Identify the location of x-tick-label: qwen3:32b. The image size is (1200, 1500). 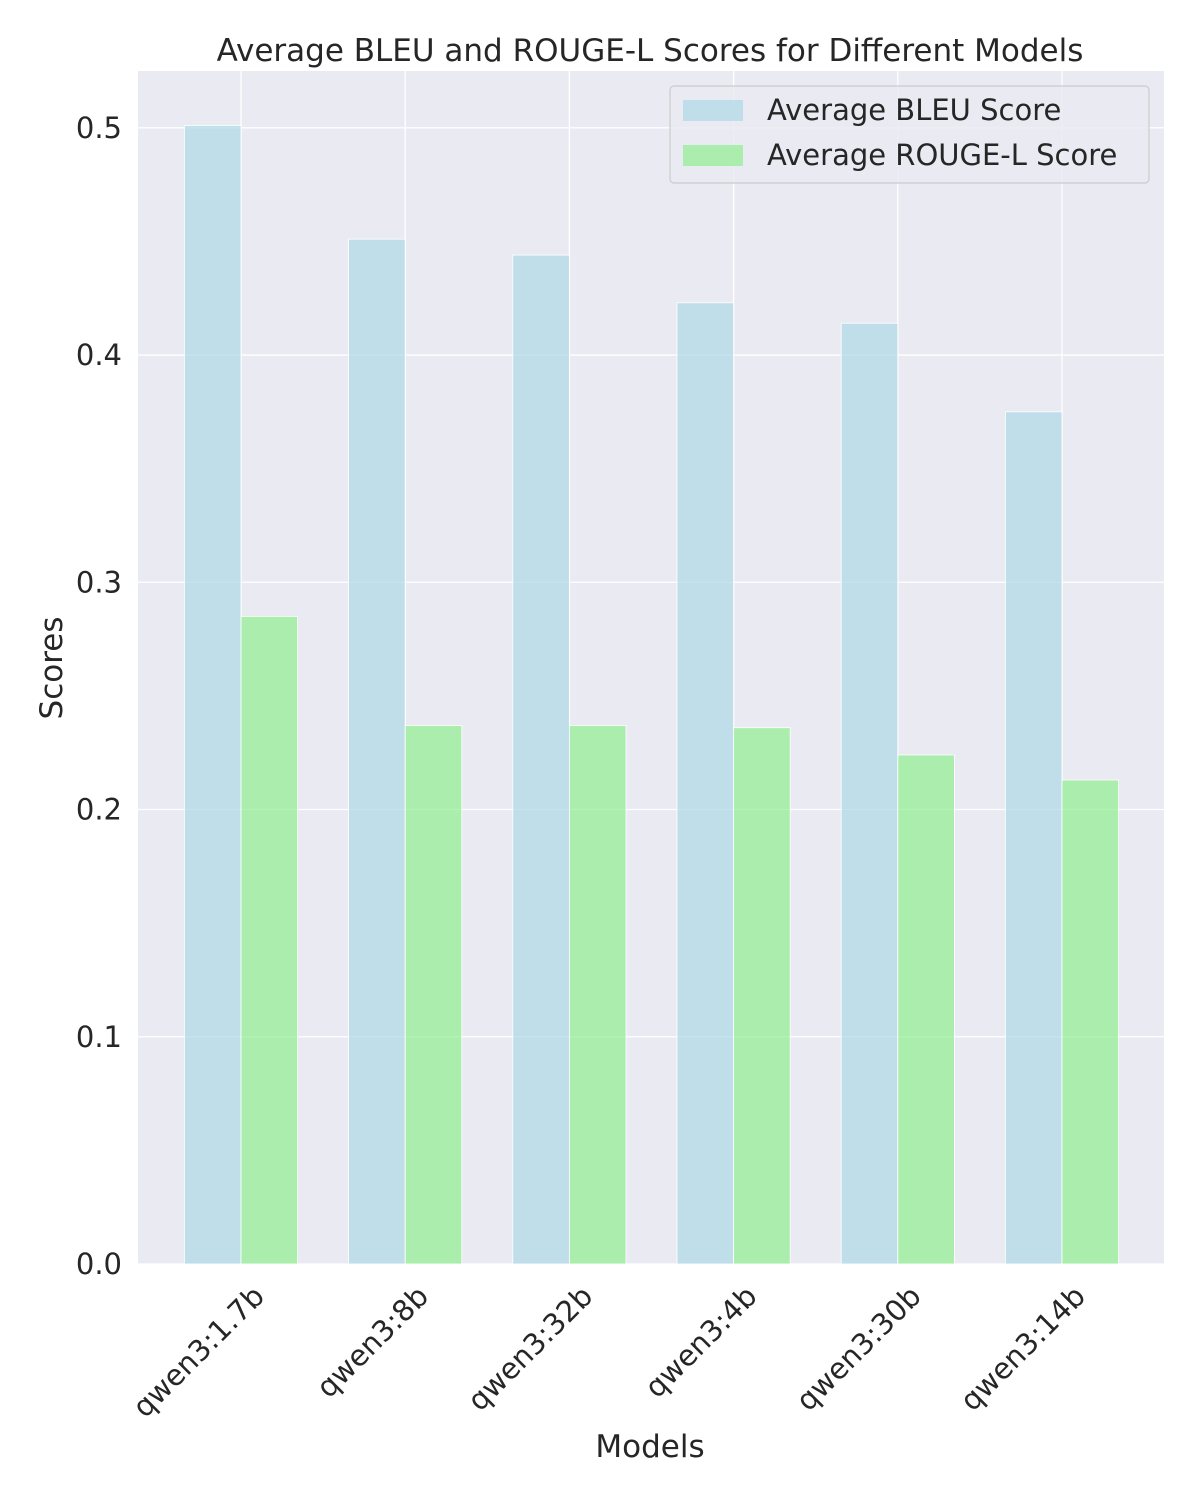
(530, 1348).